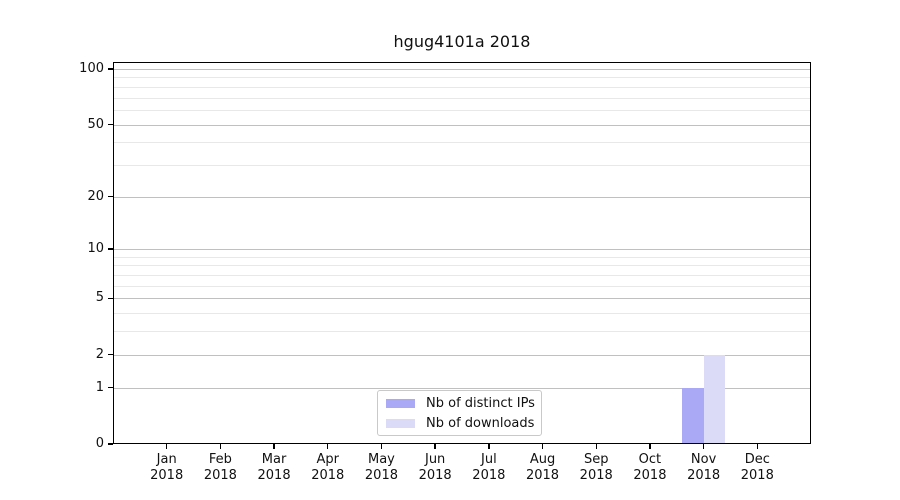  What do you see at coordinates (703, 459) in the screenshot?
I see `x-tick-month: Nov` at bounding box center [703, 459].